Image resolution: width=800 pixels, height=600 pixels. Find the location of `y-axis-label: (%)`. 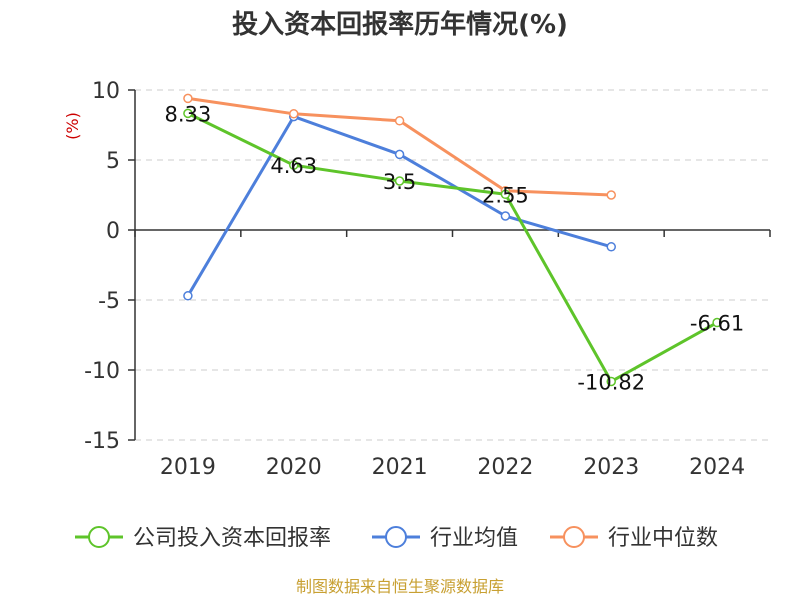

y-axis-label: (%) is located at coordinates (72, 126).